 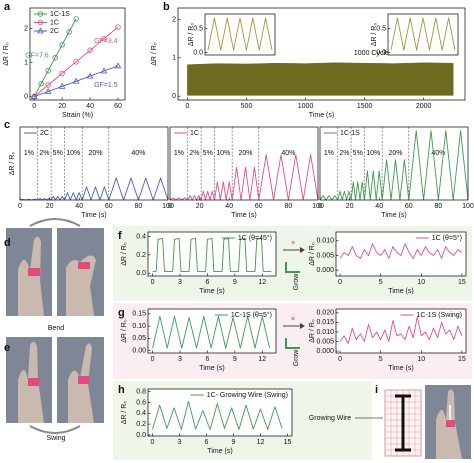 I want to click on x-axis-label: Strain (%), so click(x=77, y=115).